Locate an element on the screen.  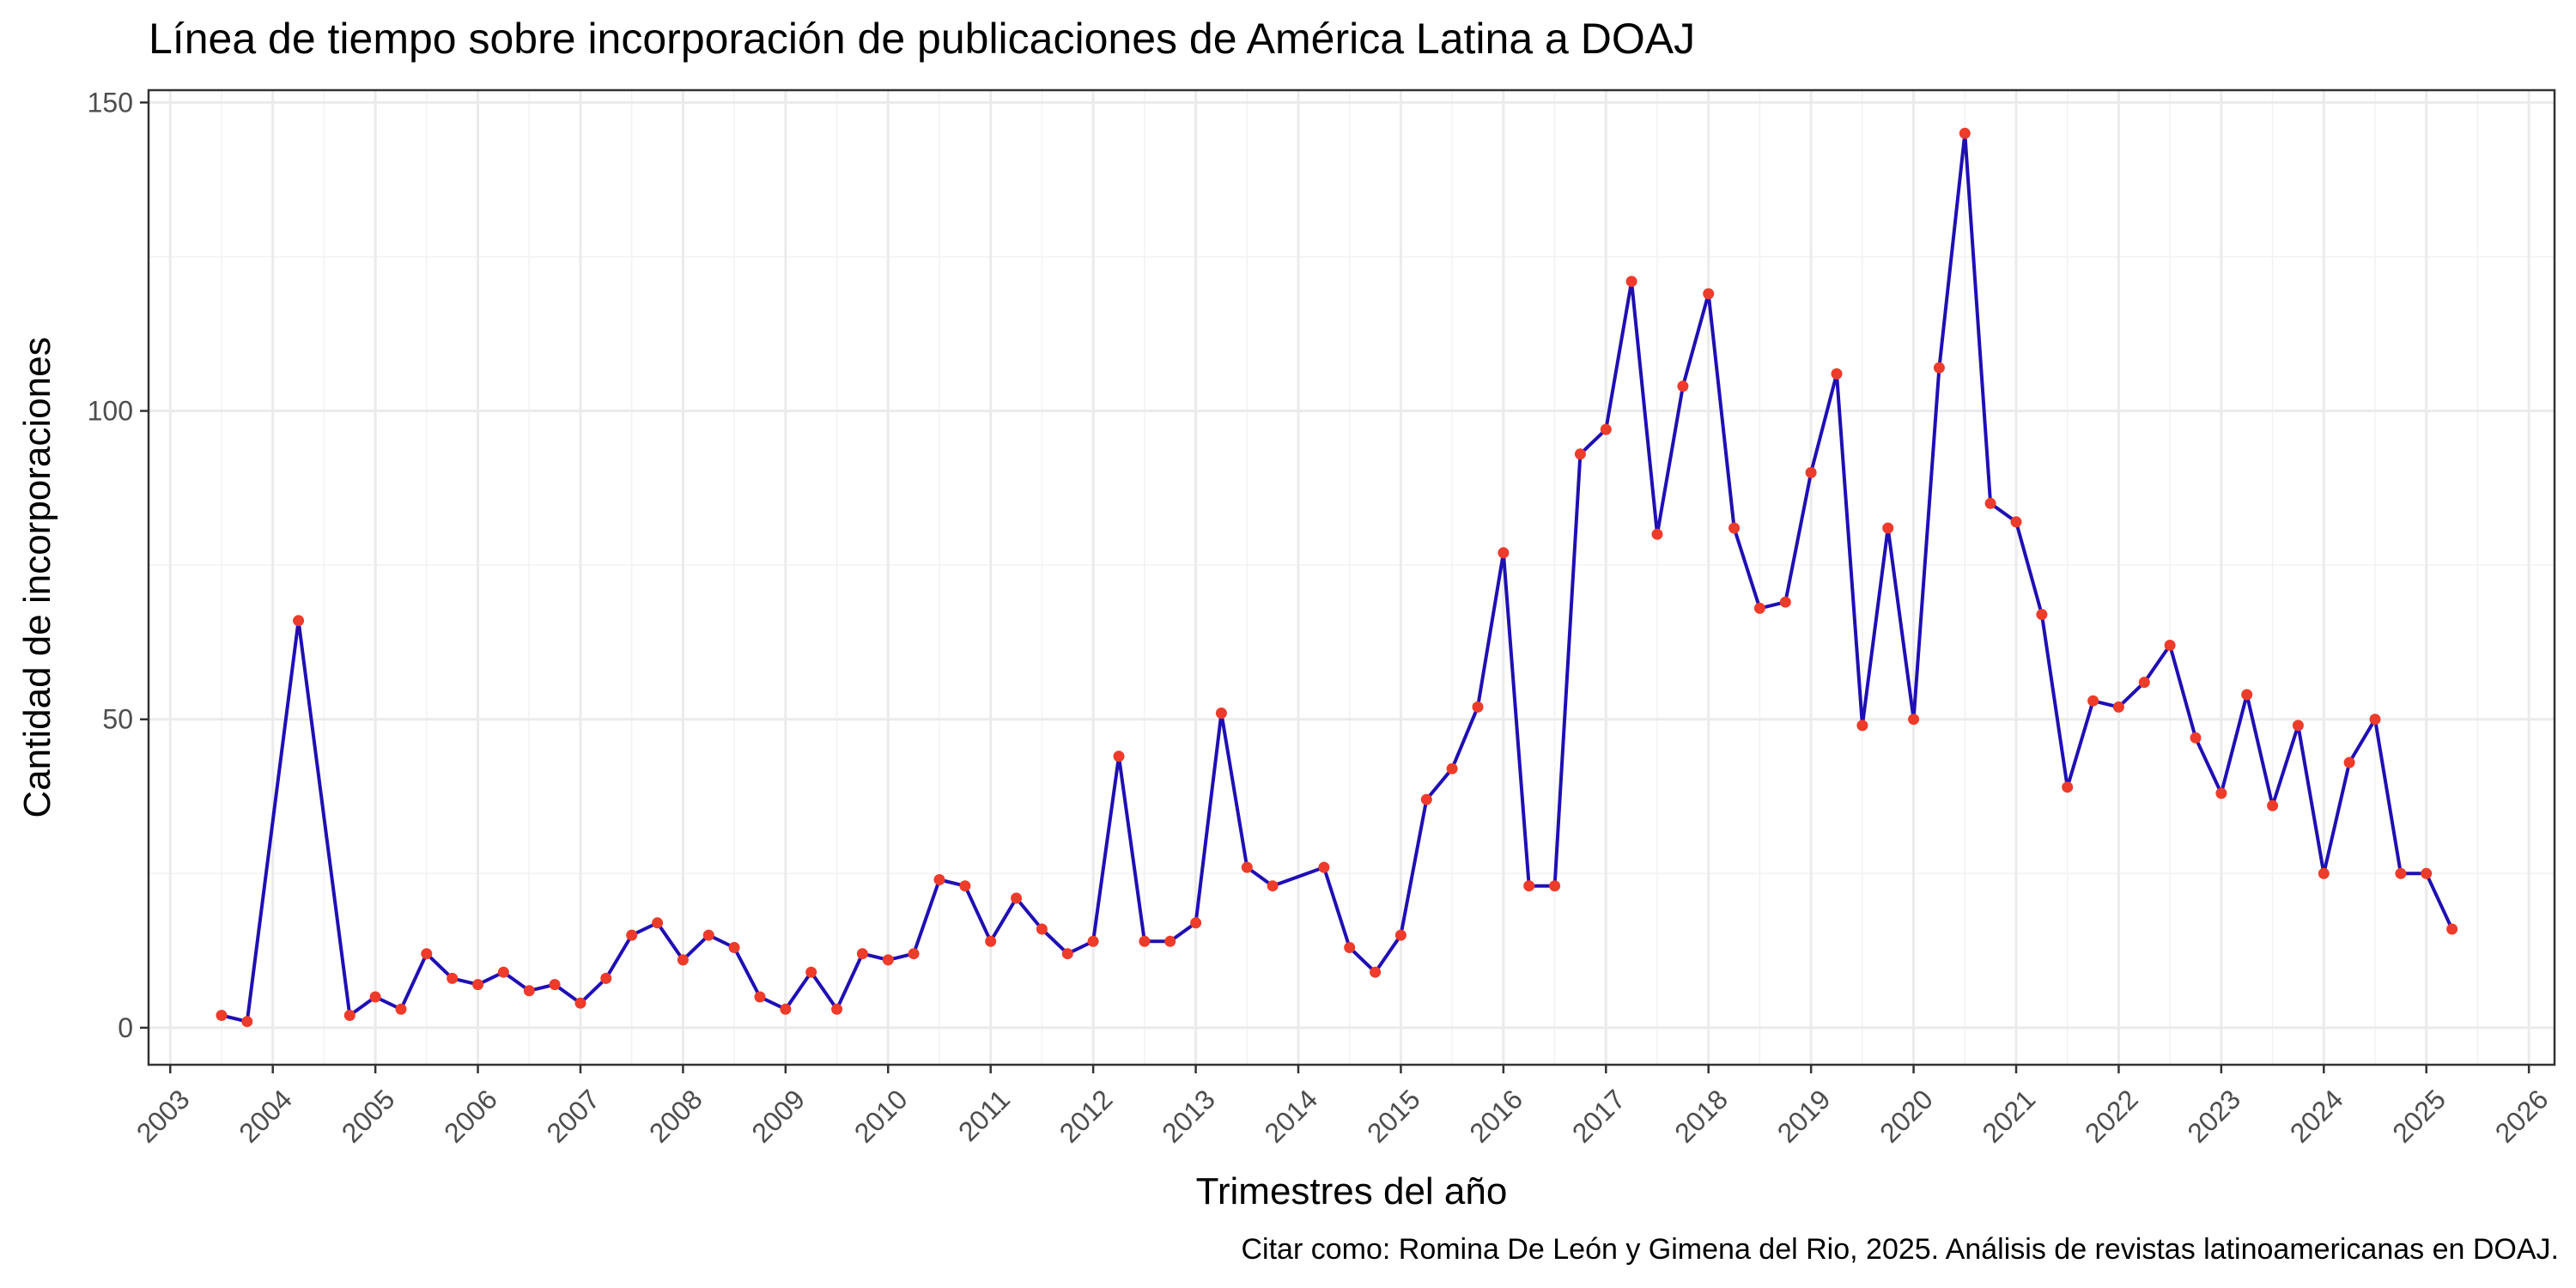
x-tick-label: 2026 is located at coordinates (2522, 1116).